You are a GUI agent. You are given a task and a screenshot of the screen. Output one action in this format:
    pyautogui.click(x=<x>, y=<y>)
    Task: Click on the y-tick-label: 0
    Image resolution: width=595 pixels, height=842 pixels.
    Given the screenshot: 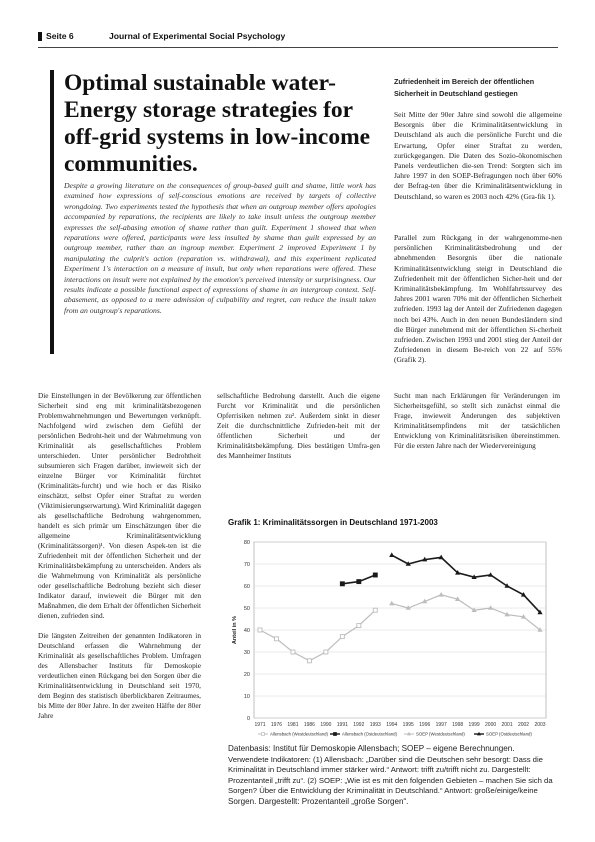 What is the action you would take?
    pyautogui.click(x=248, y=719)
    